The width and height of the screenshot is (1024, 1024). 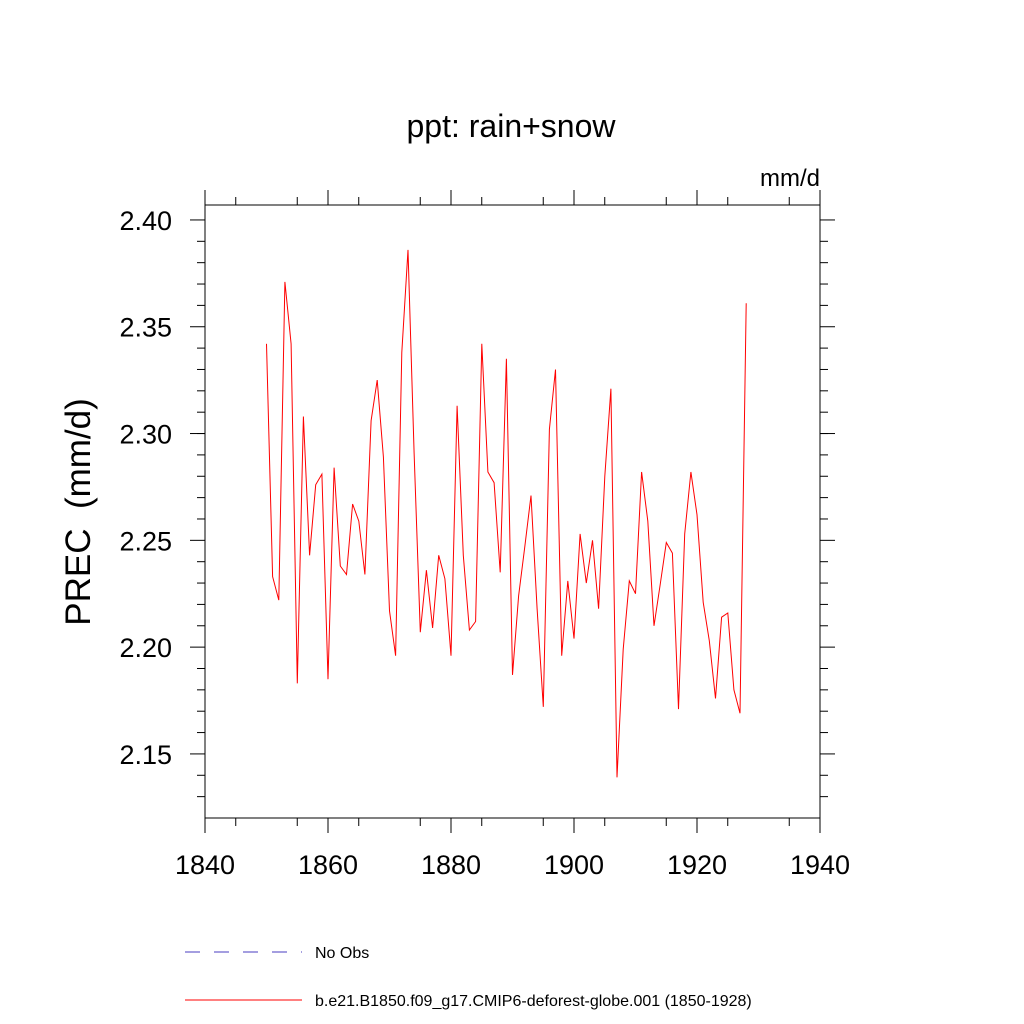 What do you see at coordinates (511, 126) in the screenshot?
I see `chart-title: ppt: rain+snow` at bounding box center [511, 126].